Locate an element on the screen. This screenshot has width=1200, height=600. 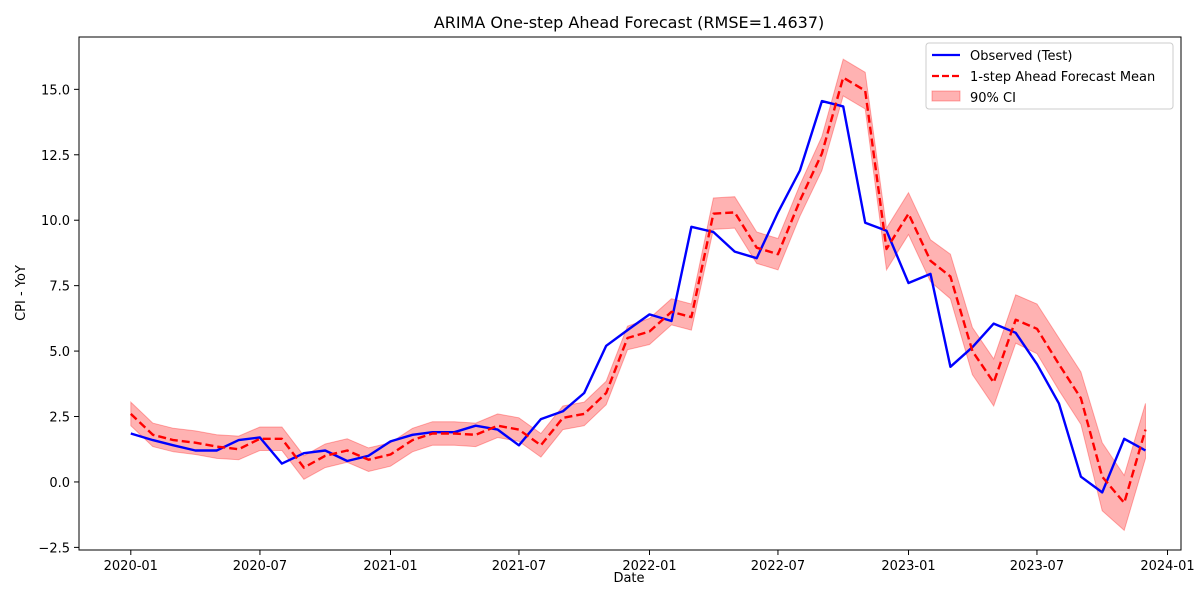
x-tick-label: 2024-01 is located at coordinates (1167, 566).